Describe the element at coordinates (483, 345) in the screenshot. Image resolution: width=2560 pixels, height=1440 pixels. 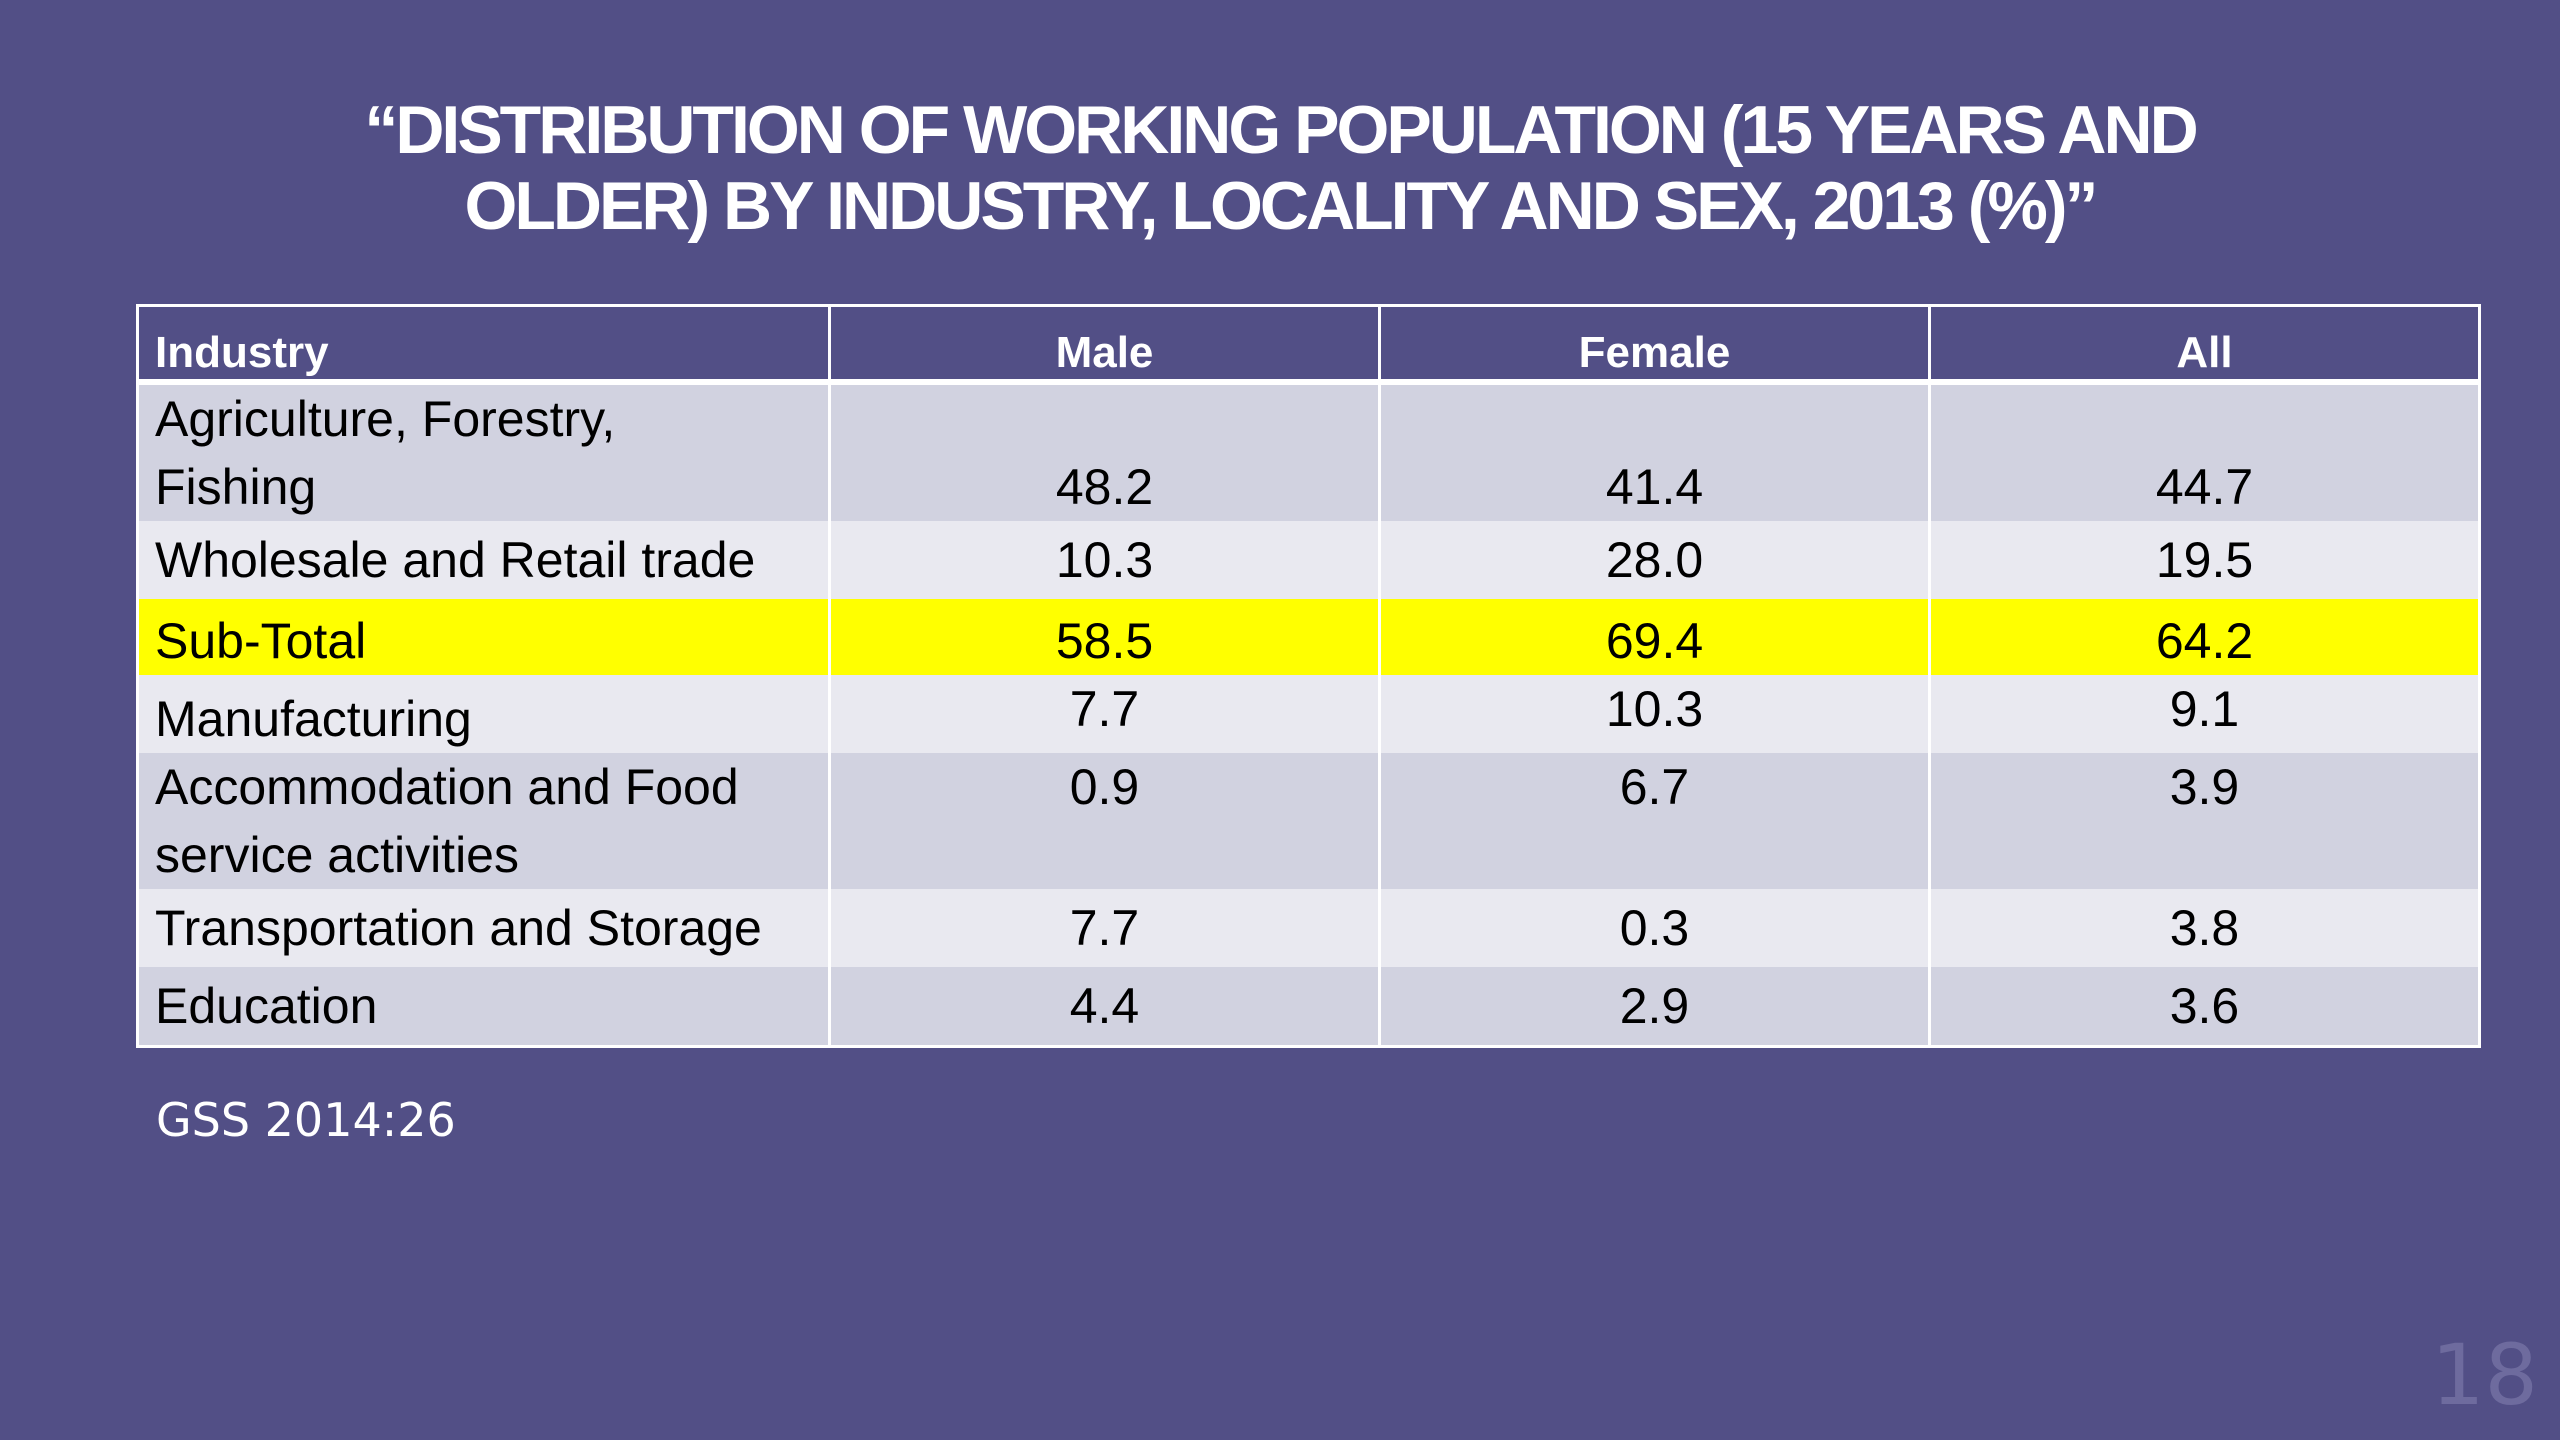
I see `header-industry: Industry` at that location.